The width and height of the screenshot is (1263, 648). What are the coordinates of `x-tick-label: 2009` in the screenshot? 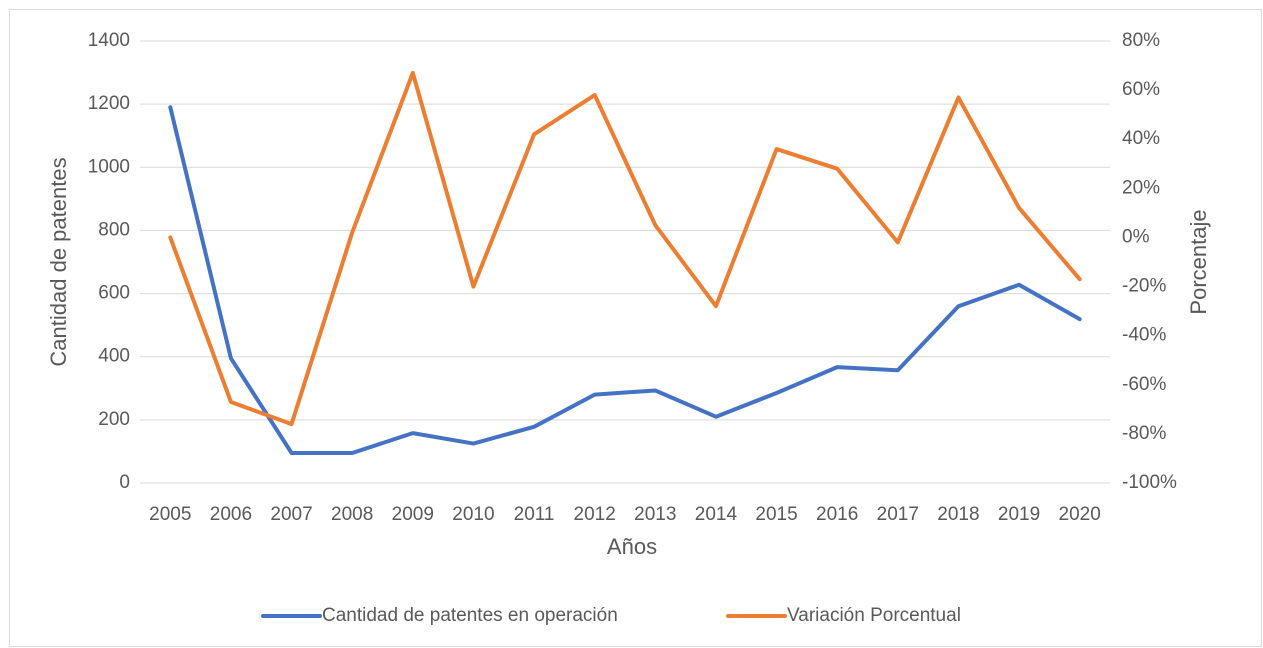 It's located at (413, 514).